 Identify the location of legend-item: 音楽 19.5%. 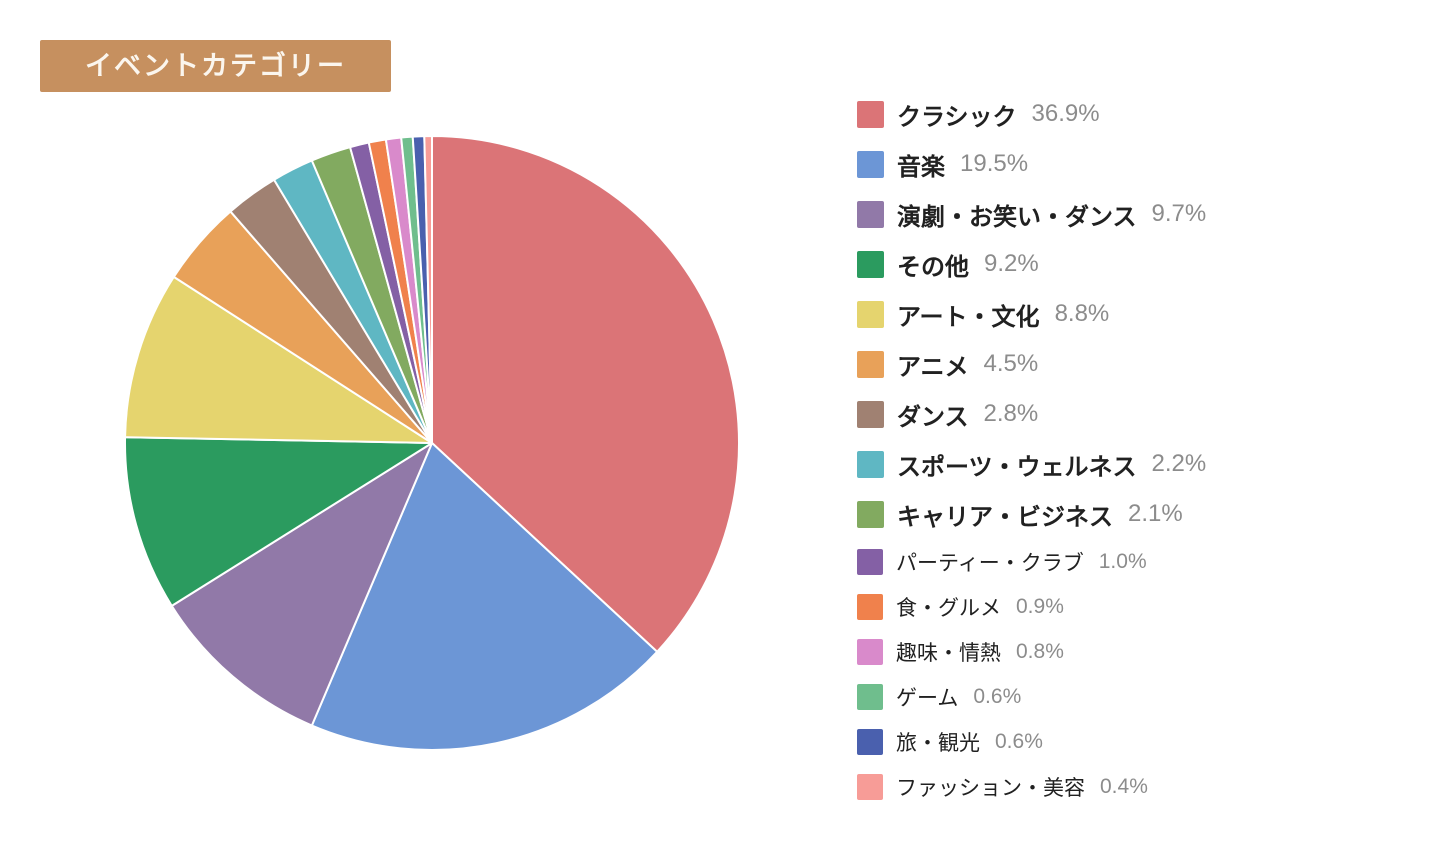
(1031, 164).